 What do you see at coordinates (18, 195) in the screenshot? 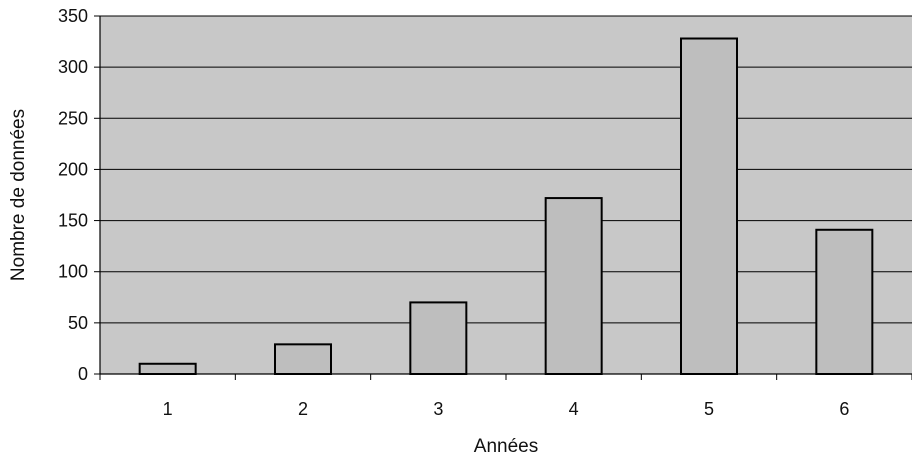
I see `y-axis-title: Nombre de données` at bounding box center [18, 195].